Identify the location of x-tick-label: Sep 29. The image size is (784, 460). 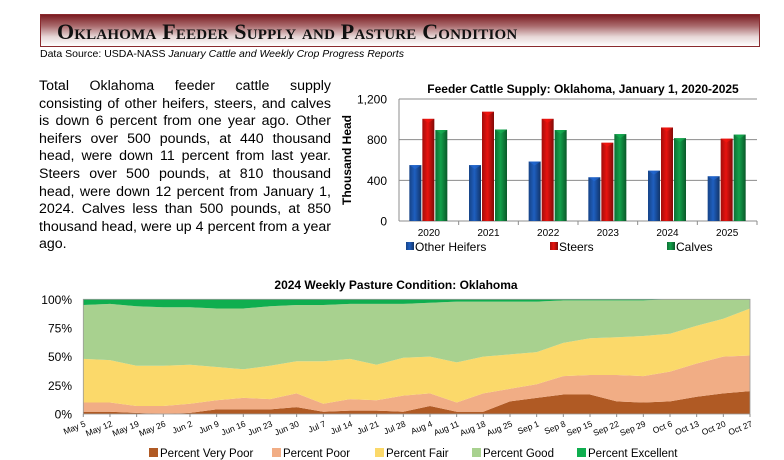
(632, 427).